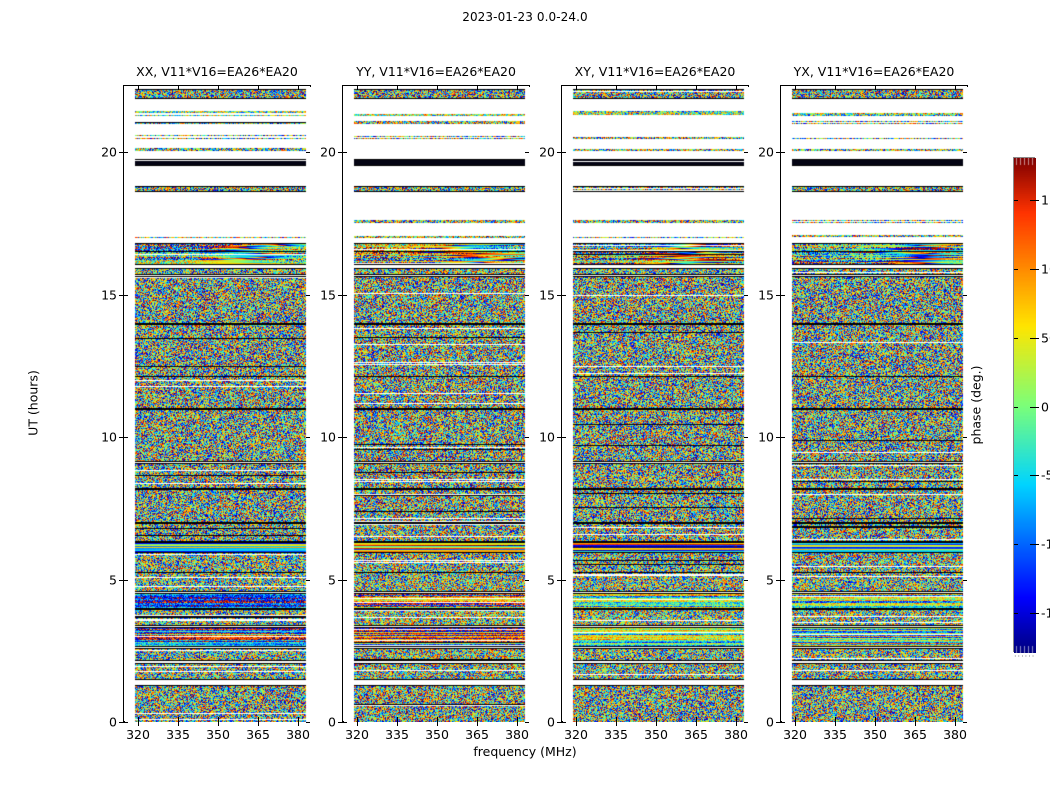  Describe the element at coordinates (559, 295) in the screenshot. I see `panel-xy-ytick` at that location.